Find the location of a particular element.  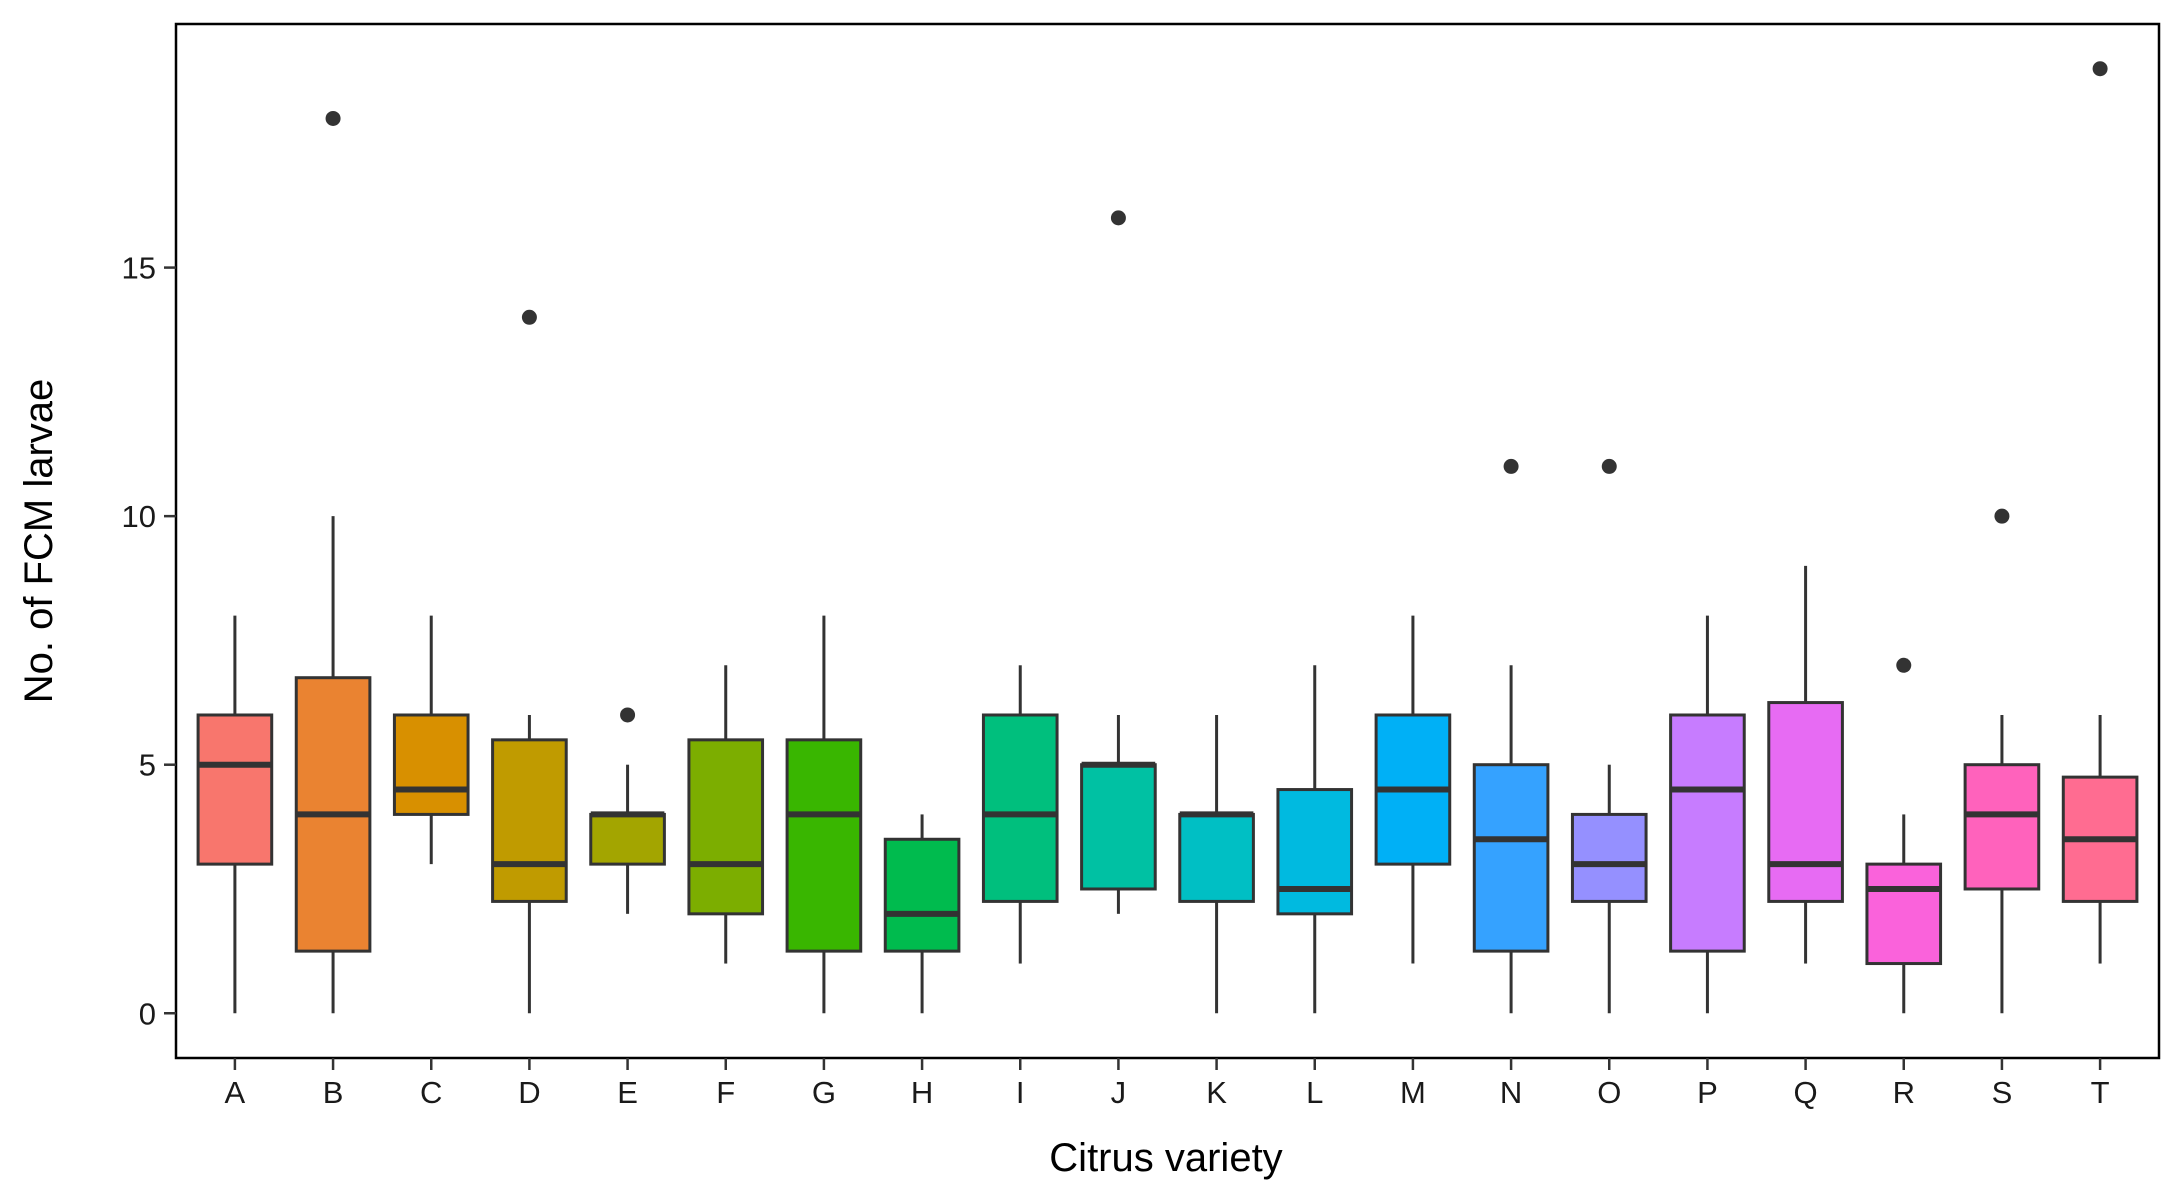

box-J is located at coordinates (1118, 562).